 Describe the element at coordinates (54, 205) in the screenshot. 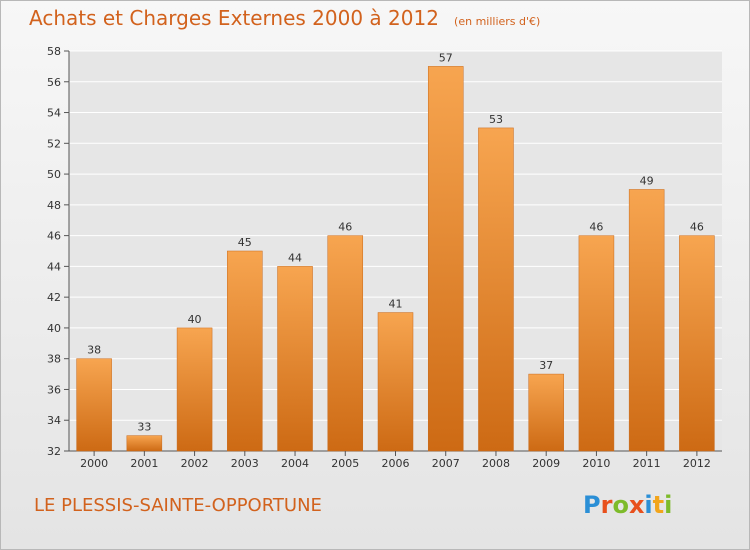

I see `y-tick-label: 48` at that location.